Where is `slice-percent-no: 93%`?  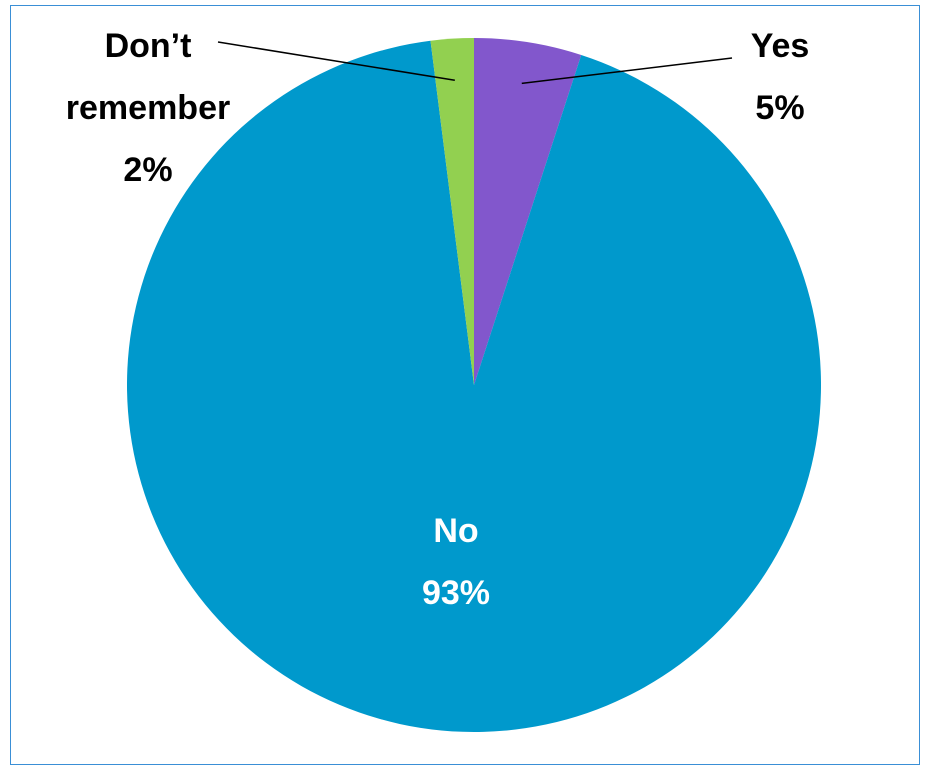 slice-percent-no: 93% is located at coordinates (456, 593).